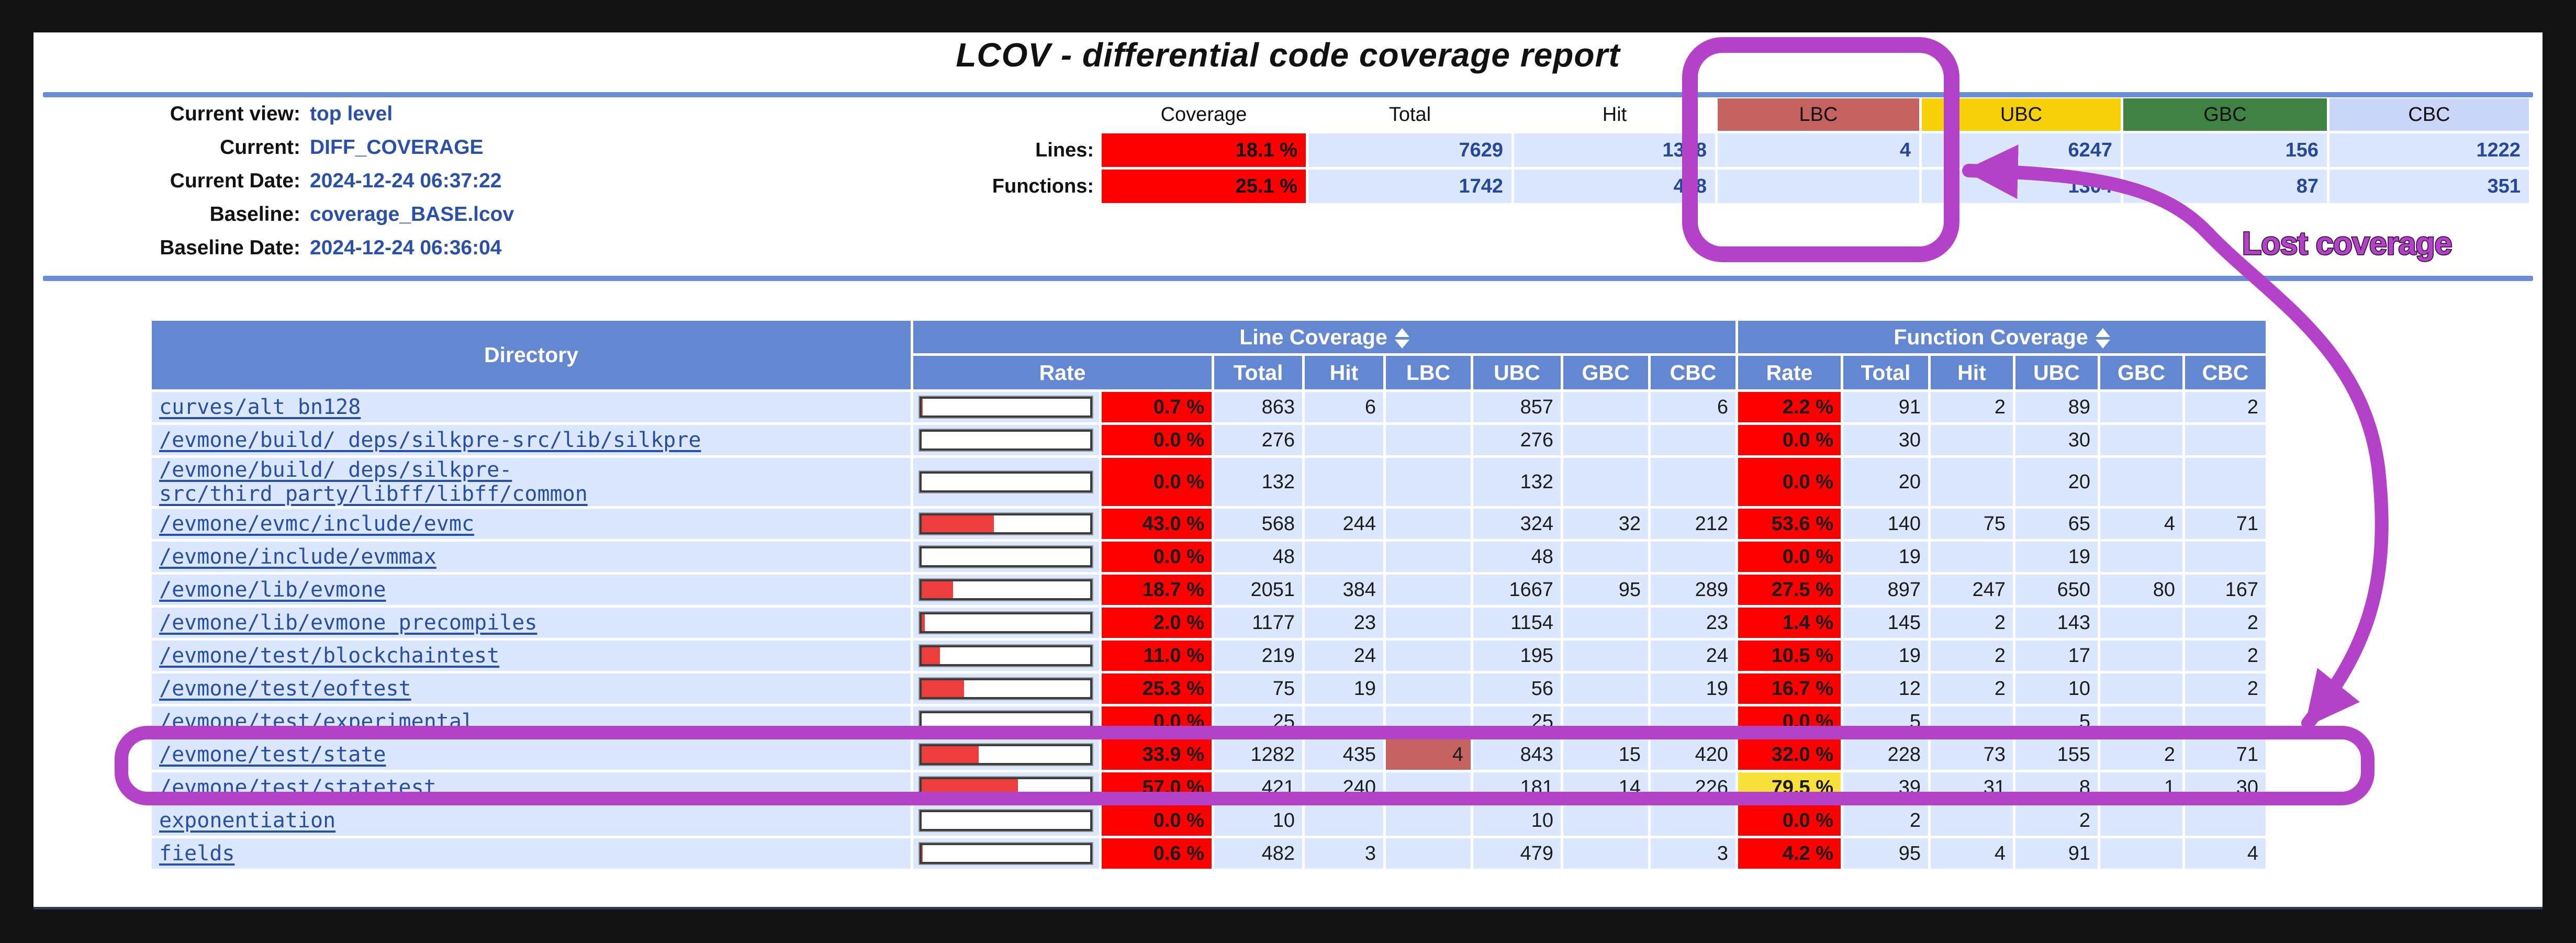 The width and height of the screenshot is (2576, 943). Describe the element at coordinates (1605, 656) in the screenshot. I see `line-gbc-cell` at that location.